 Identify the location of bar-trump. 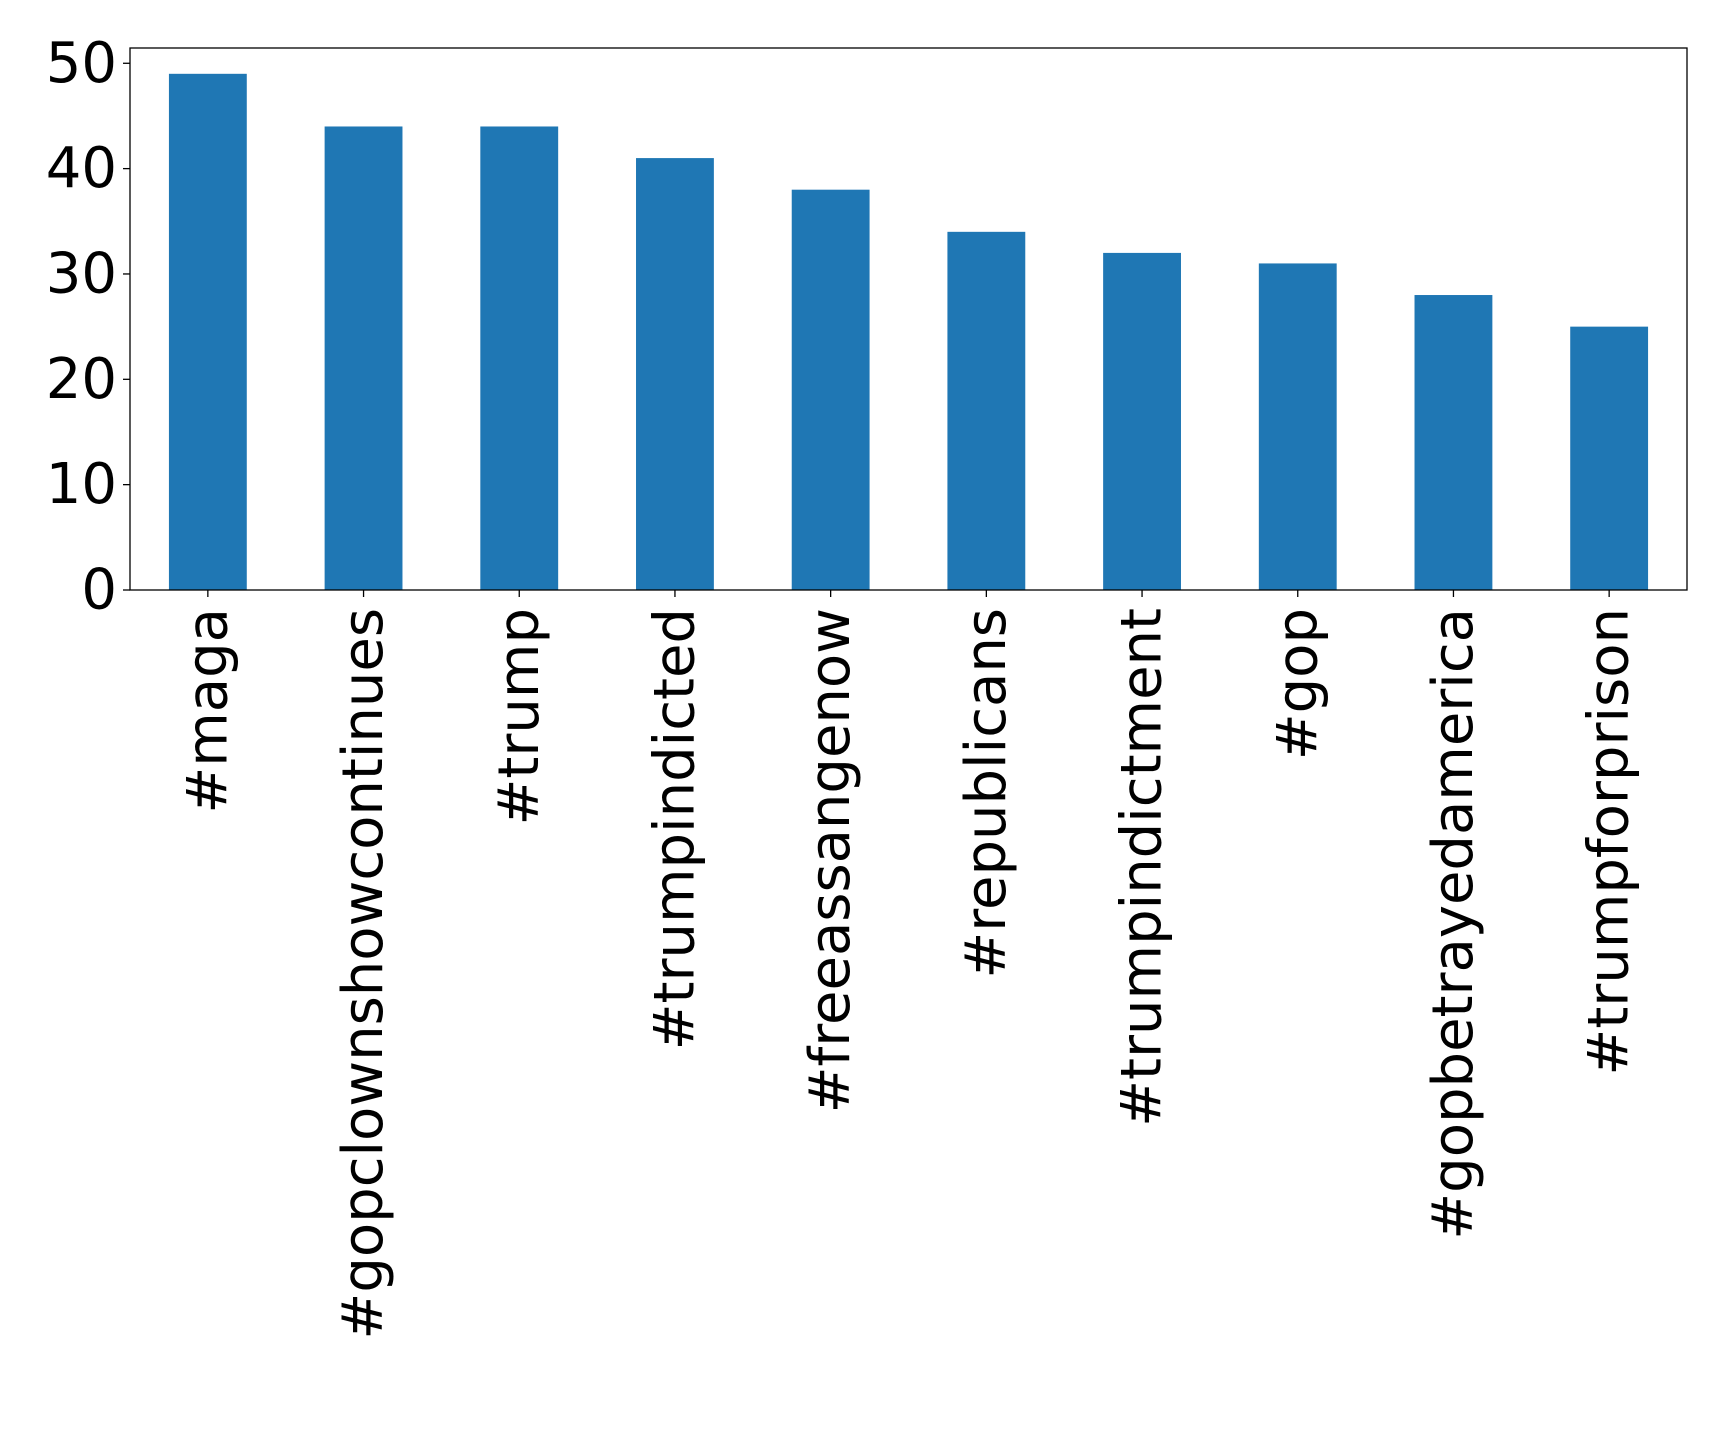
(519, 358).